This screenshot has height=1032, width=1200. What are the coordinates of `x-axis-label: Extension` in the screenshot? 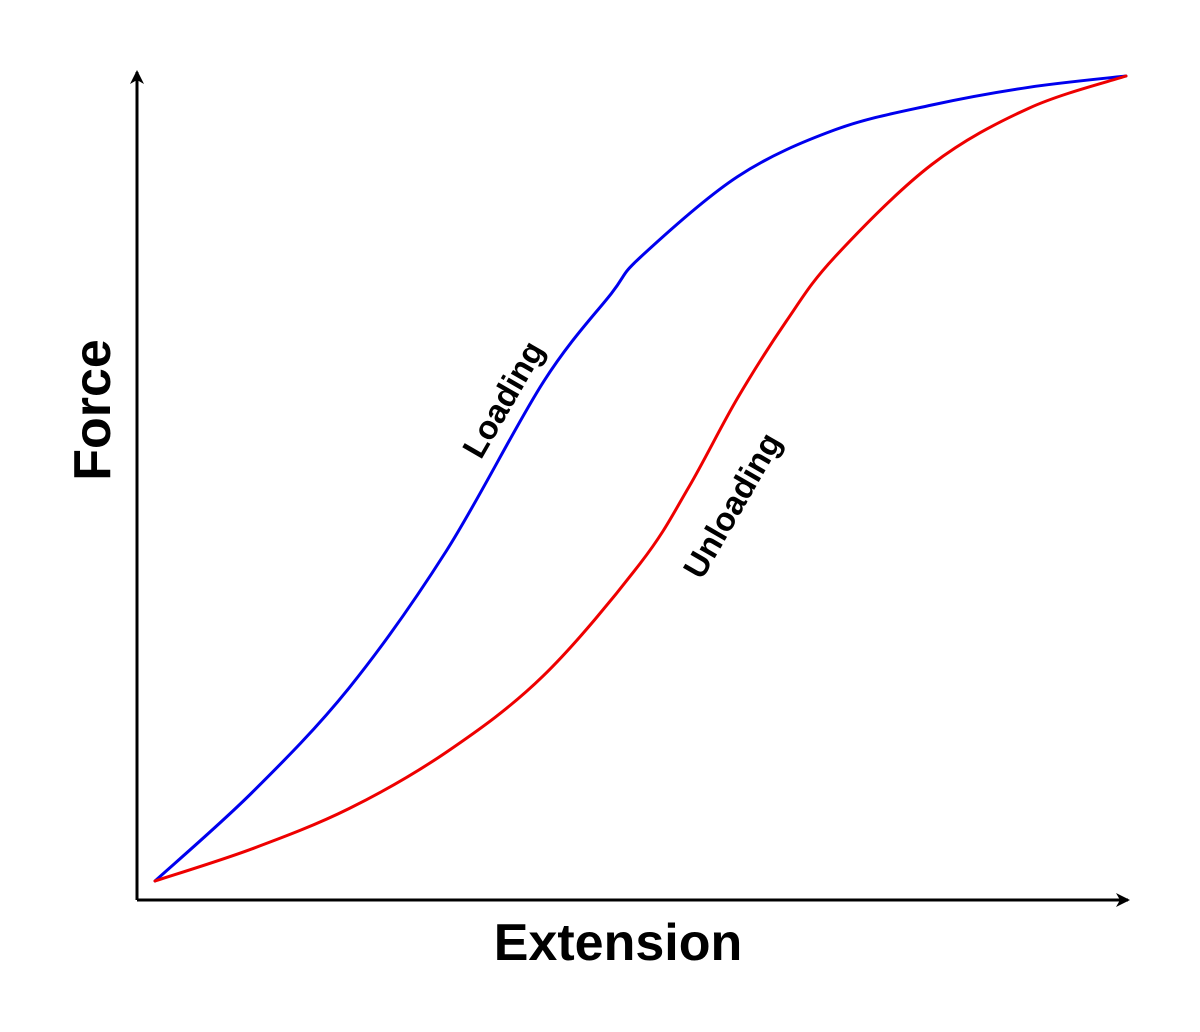 It's located at (618, 943).